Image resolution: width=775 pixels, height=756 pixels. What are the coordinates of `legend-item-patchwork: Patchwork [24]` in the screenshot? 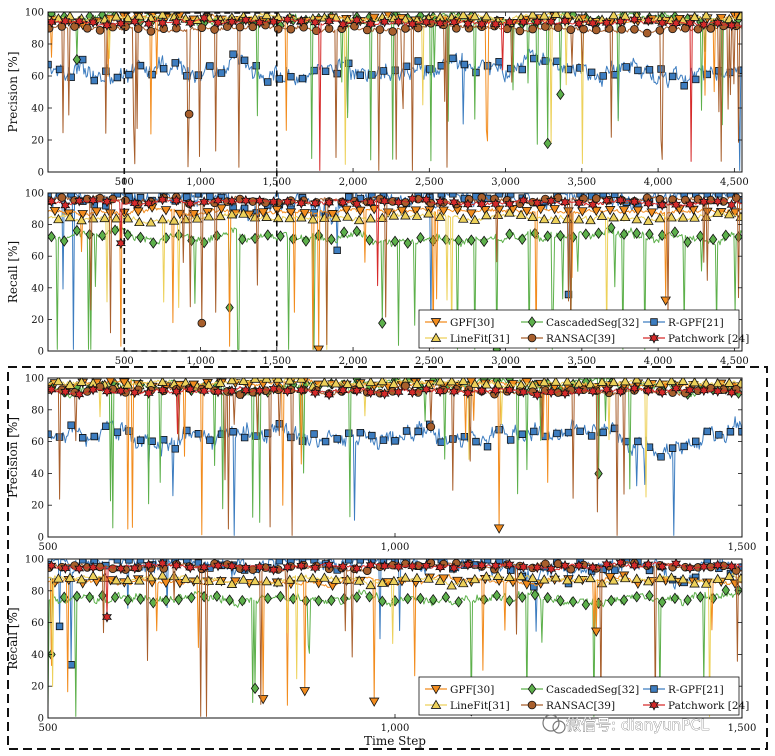 It's located at (696, 338).